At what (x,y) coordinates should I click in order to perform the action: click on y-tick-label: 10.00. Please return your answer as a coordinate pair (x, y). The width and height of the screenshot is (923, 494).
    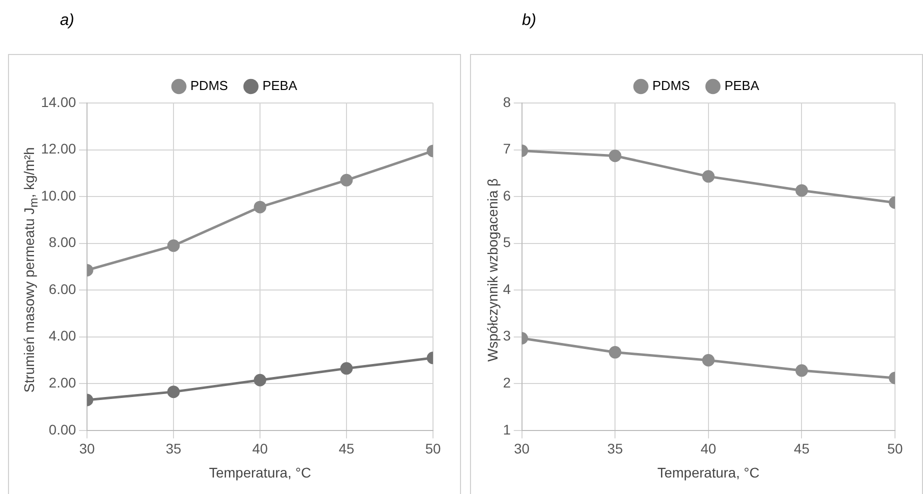
    Looking at the image, I should click on (58, 195).